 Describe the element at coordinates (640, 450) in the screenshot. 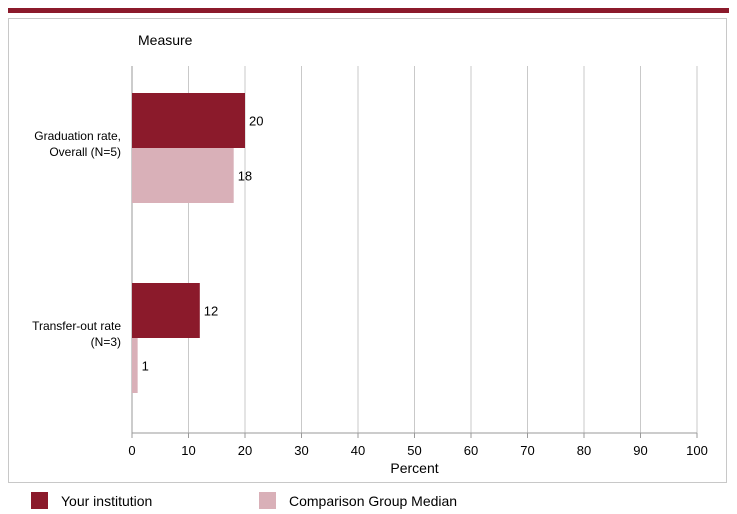

I see `x-tick-label: 90` at that location.